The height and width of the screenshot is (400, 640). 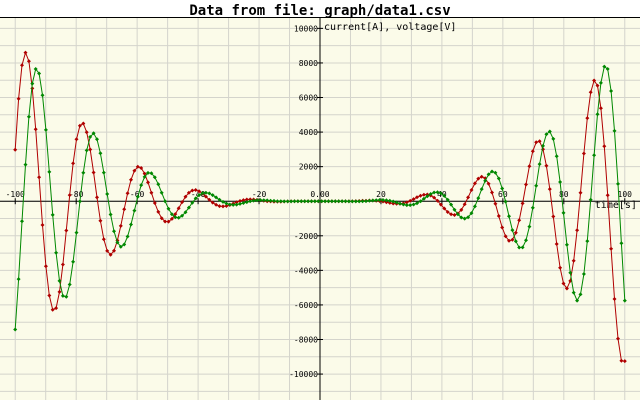 I want to click on y-tick-label: 8000, so click(x=308, y=63).